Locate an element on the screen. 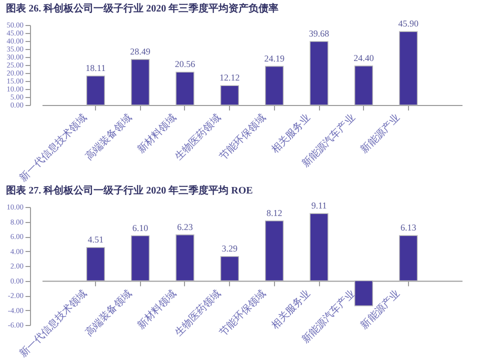 The image size is (500, 362). chart-title: 图表 27. 科创板公司一级子行业 2020 年三季度平均 ROE is located at coordinates (130, 190).